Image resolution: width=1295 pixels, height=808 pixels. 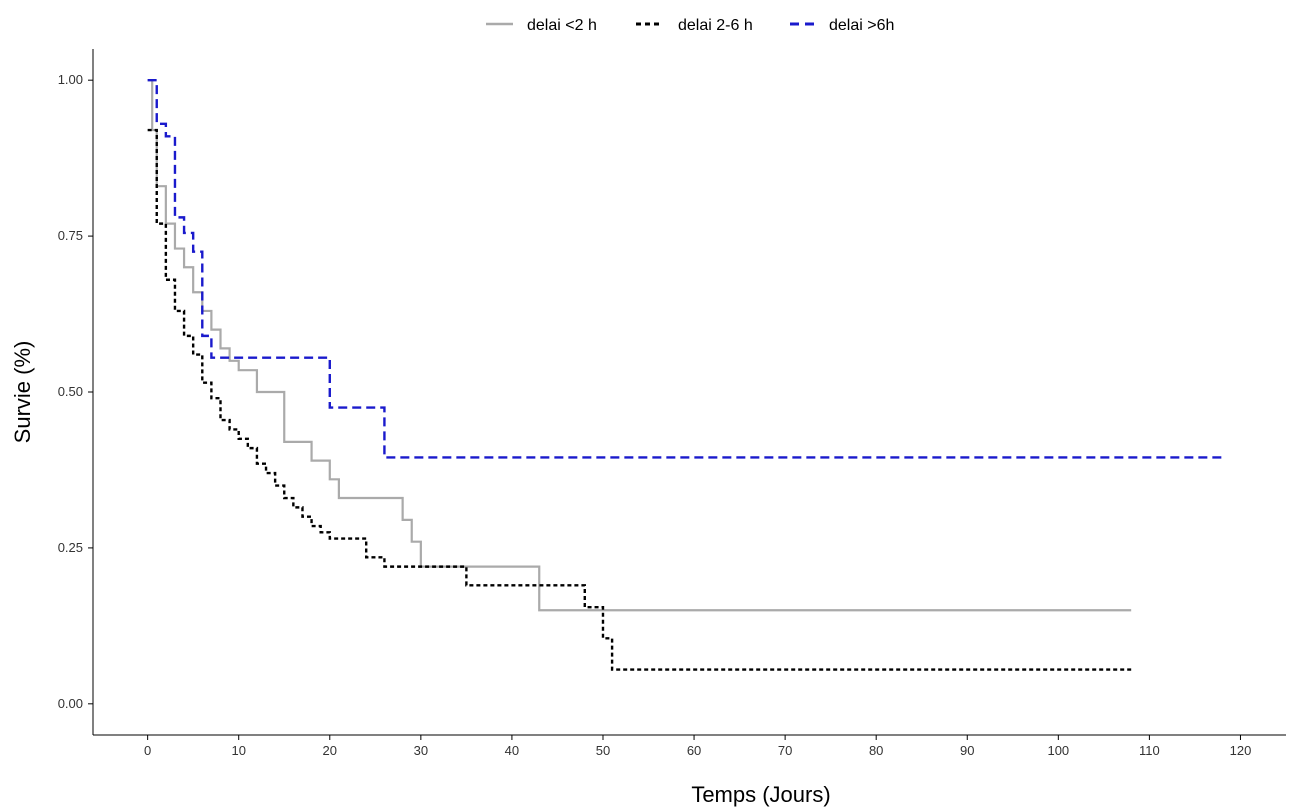 What do you see at coordinates (330, 750) in the screenshot?
I see `x-tick-label: 20` at bounding box center [330, 750].